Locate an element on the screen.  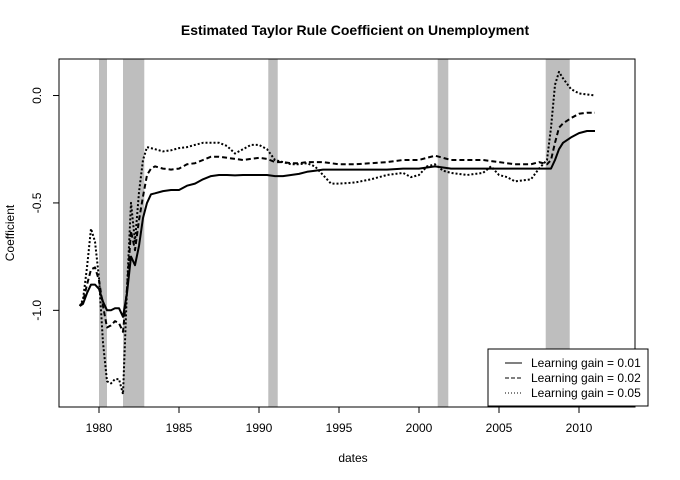
y-axis: 0.0 -0.5 -1.0 is located at coordinates (44, 204).